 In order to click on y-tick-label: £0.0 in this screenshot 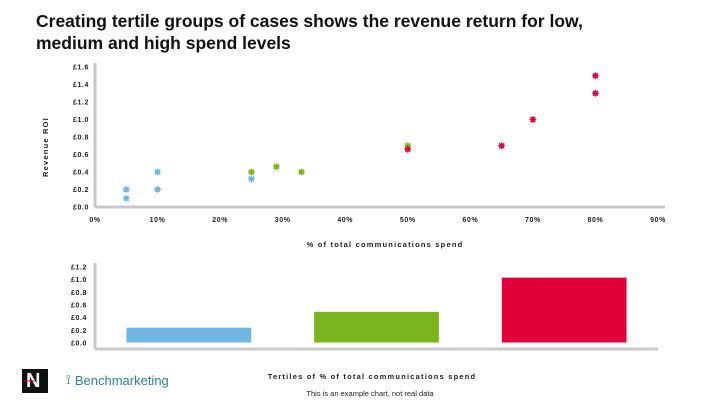, I will do `click(81, 208)`.